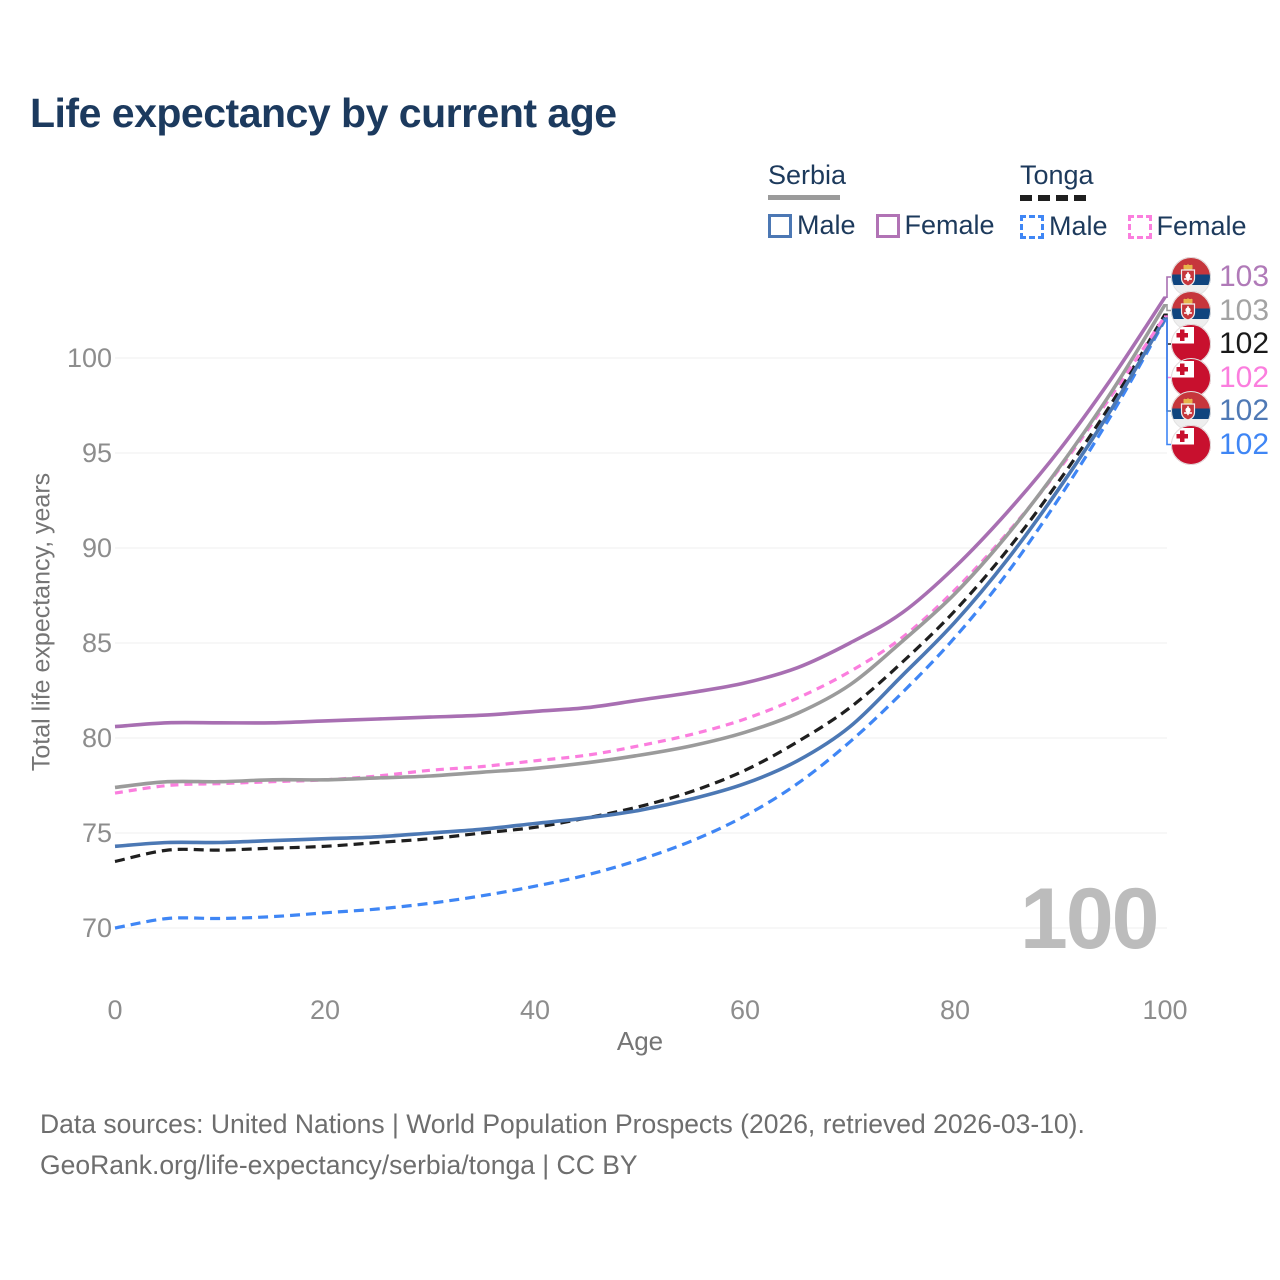 This screenshot has height=1280, width=1280. Describe the element at coordinates (881, 200) in the screenshot. I see `legend-group-serbia: Serbia Male Female` at that location.